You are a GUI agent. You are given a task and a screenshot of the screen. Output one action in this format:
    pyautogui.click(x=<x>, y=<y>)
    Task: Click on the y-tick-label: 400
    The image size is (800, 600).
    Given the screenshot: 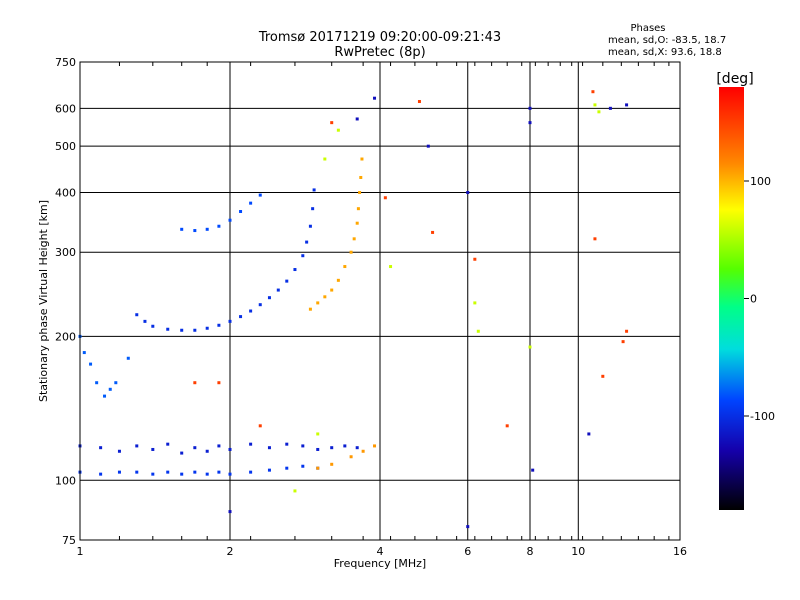 What is the action you would take?
    pyautogui.click(x=65, y=192)
    